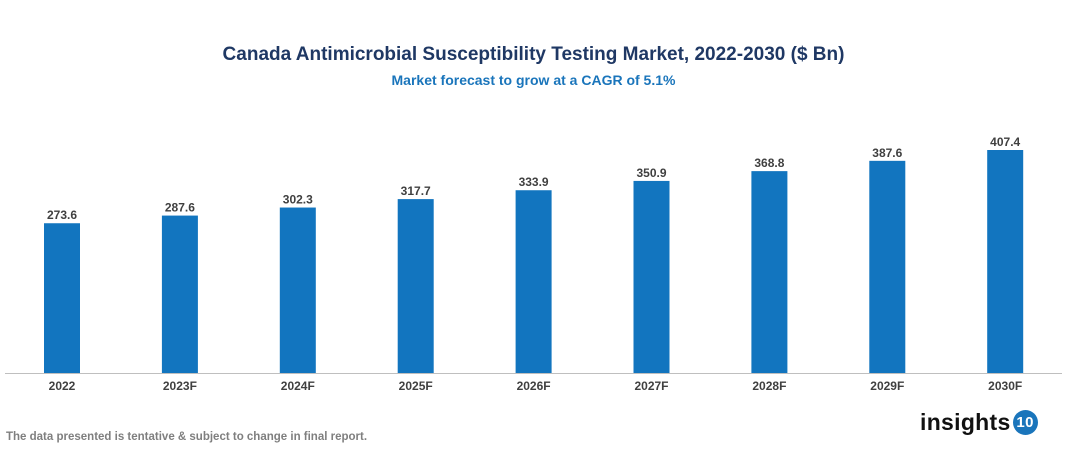  What do you see at coordinates (62, 386) in the screenshot?
I see `x-tick-label: 2022` at bounding box center [62, 386].